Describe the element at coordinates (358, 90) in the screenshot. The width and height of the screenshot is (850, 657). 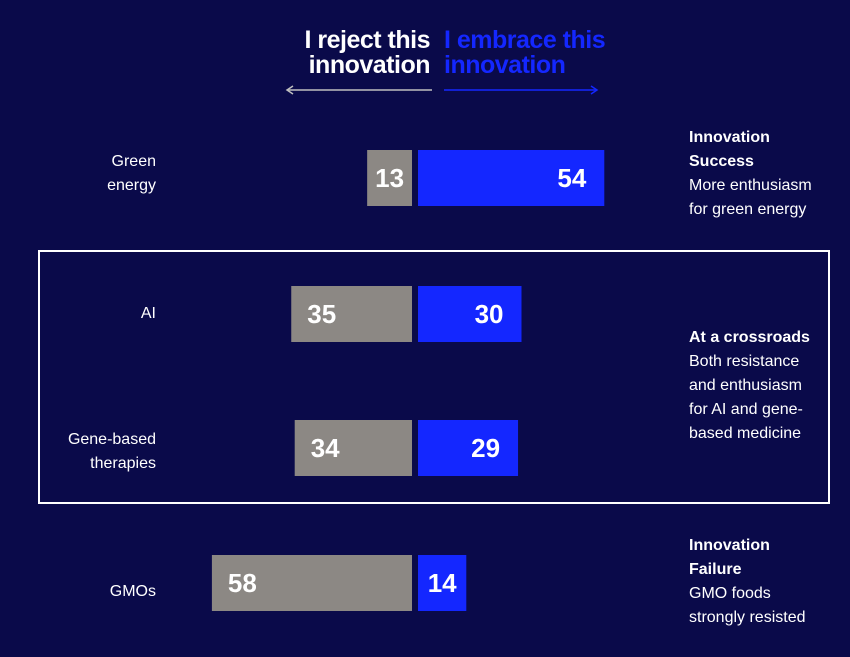
I see `left-arrow-icon` at that location.